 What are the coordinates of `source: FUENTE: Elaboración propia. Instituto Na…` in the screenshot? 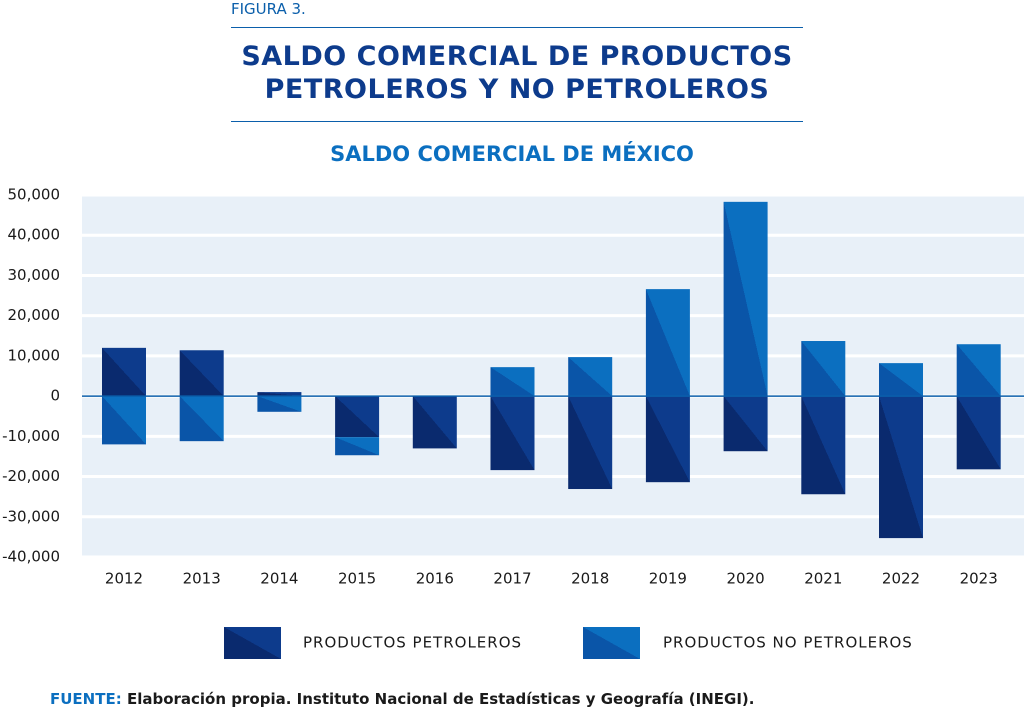 It's located at (402, 699).